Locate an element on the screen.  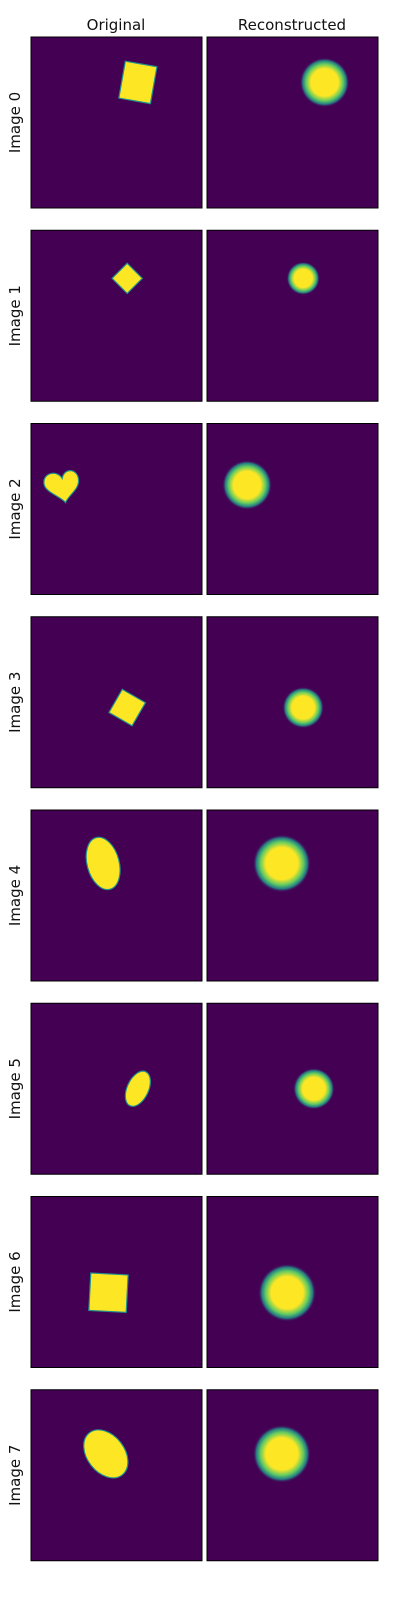
row-label: Image 5 is located at coordinates (15, 1088).